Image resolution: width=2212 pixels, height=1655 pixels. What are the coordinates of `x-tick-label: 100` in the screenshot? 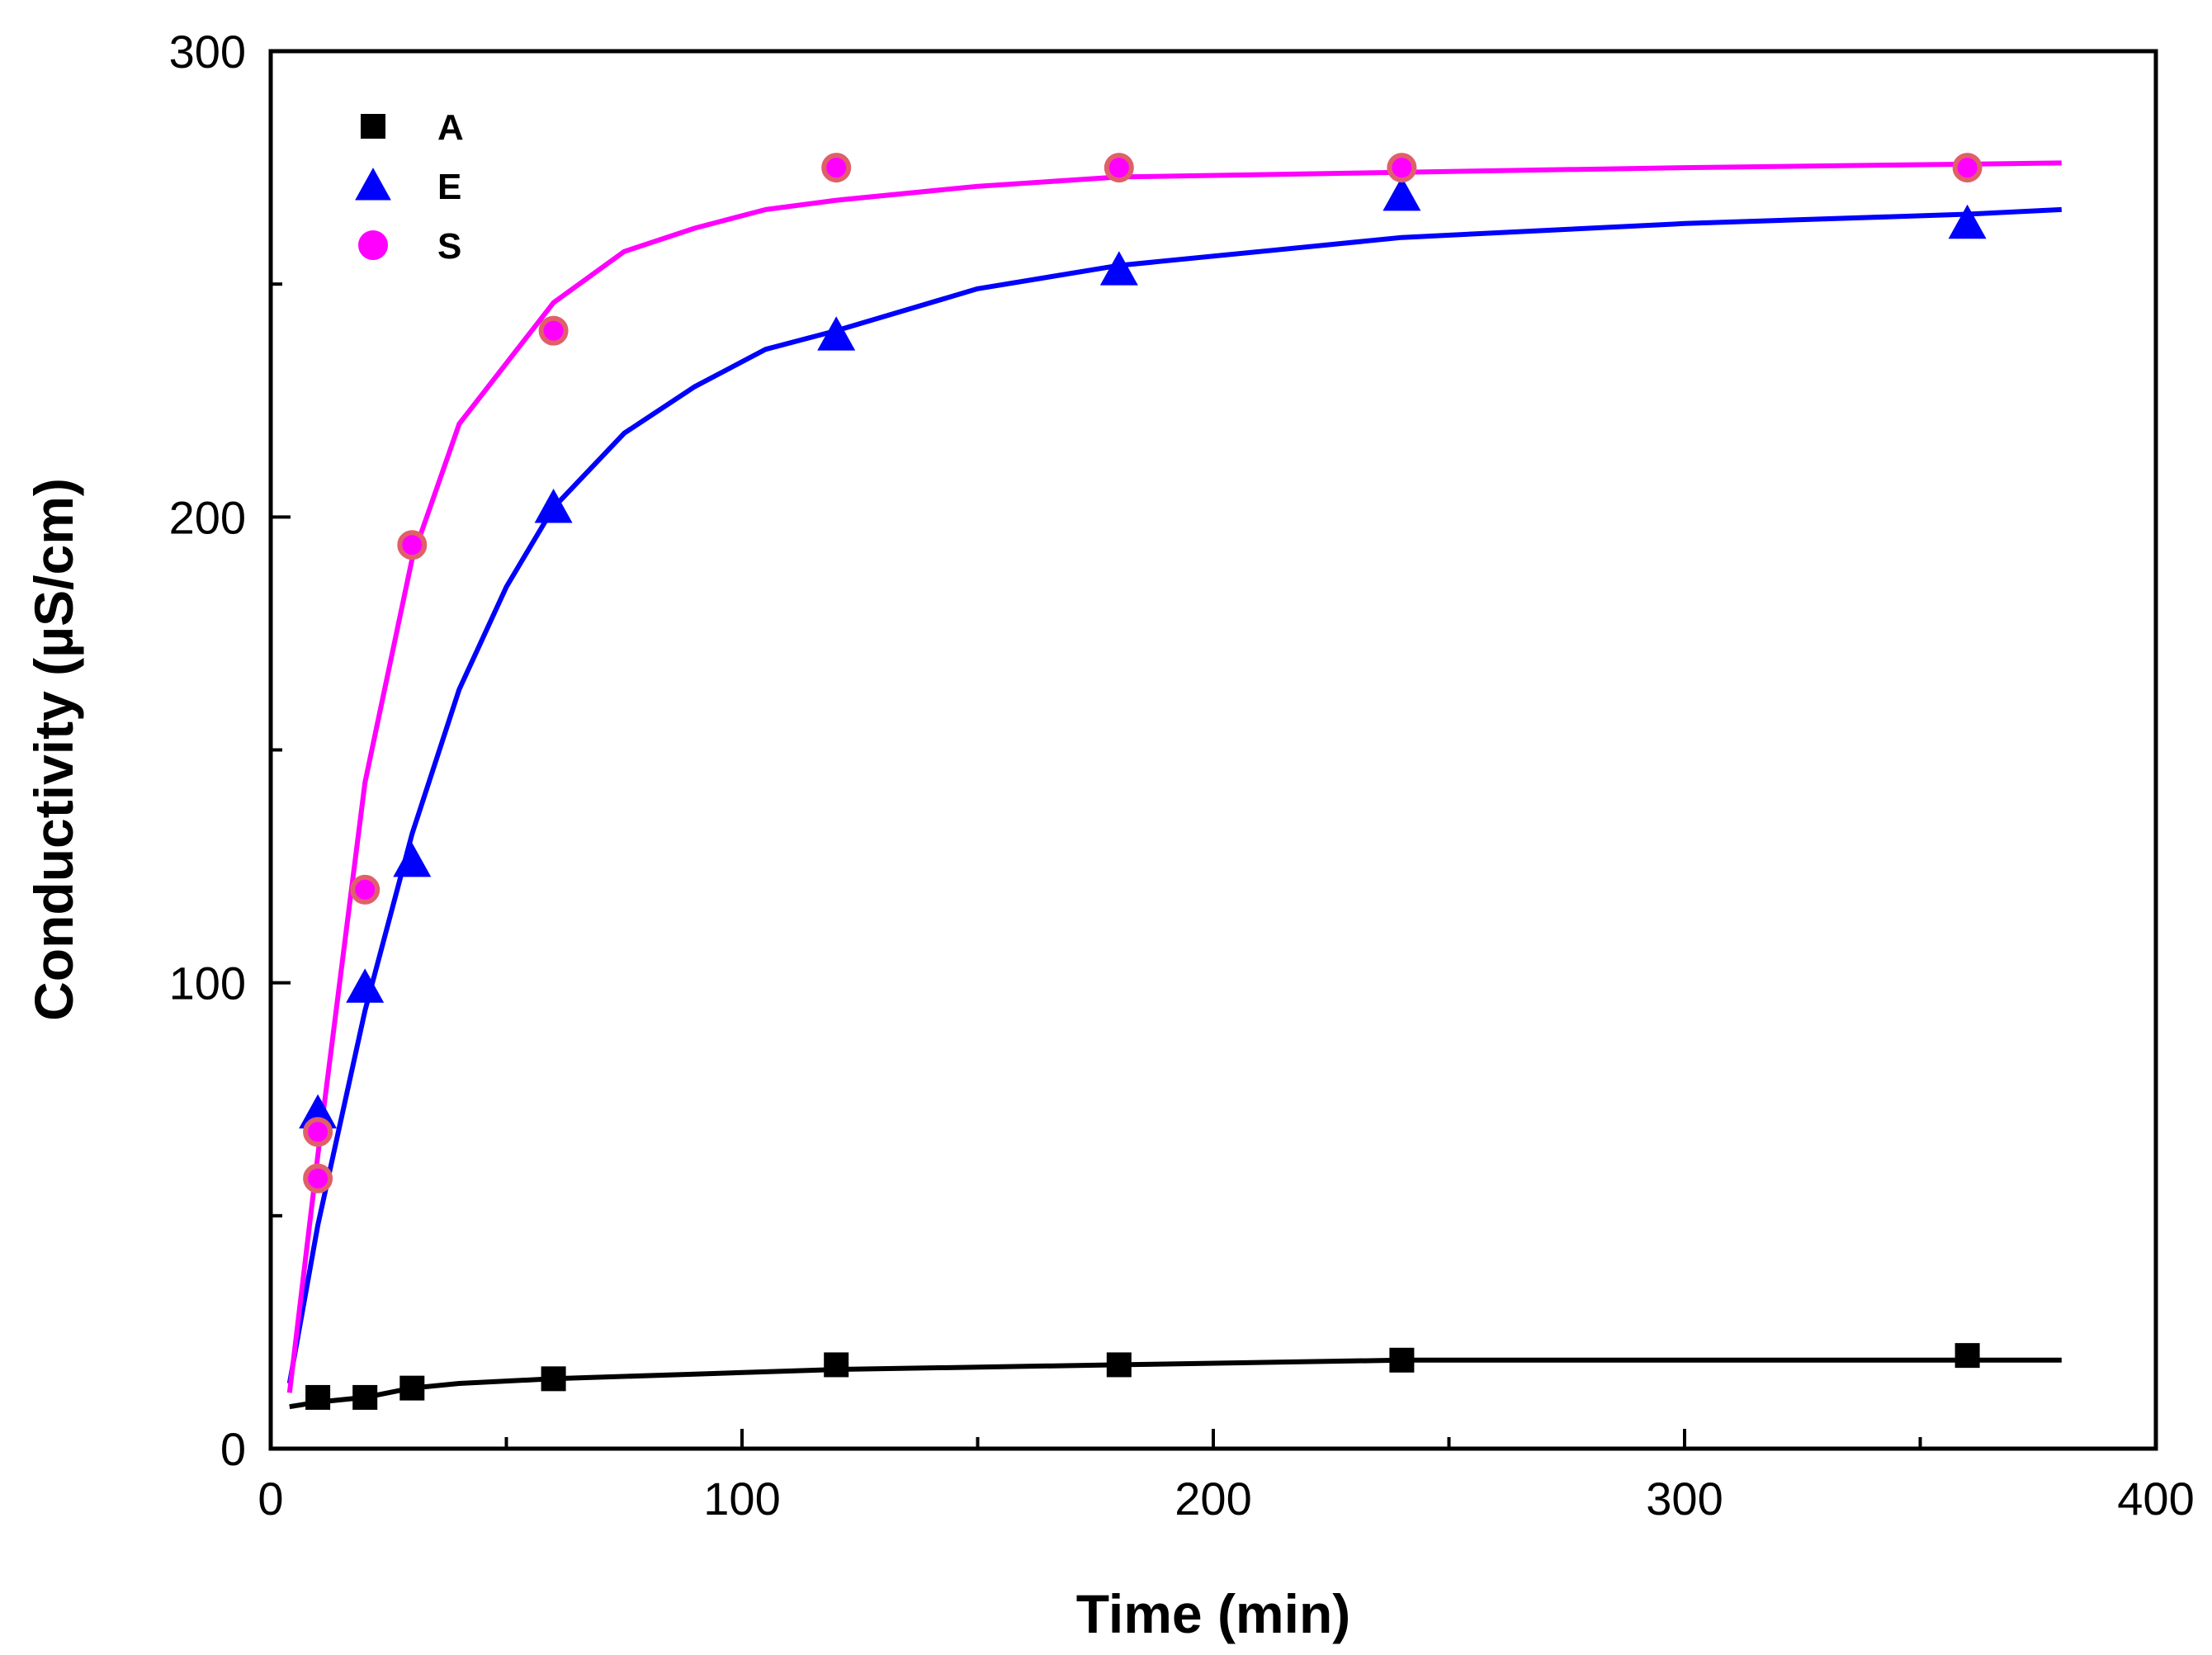 It's located at (741, 1499).